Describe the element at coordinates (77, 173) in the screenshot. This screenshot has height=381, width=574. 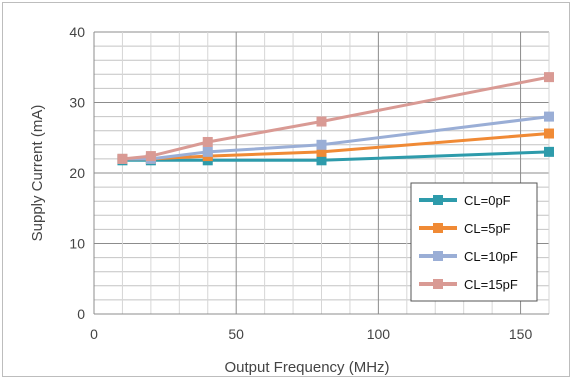
I see `y-tick-label: 20` at that location.